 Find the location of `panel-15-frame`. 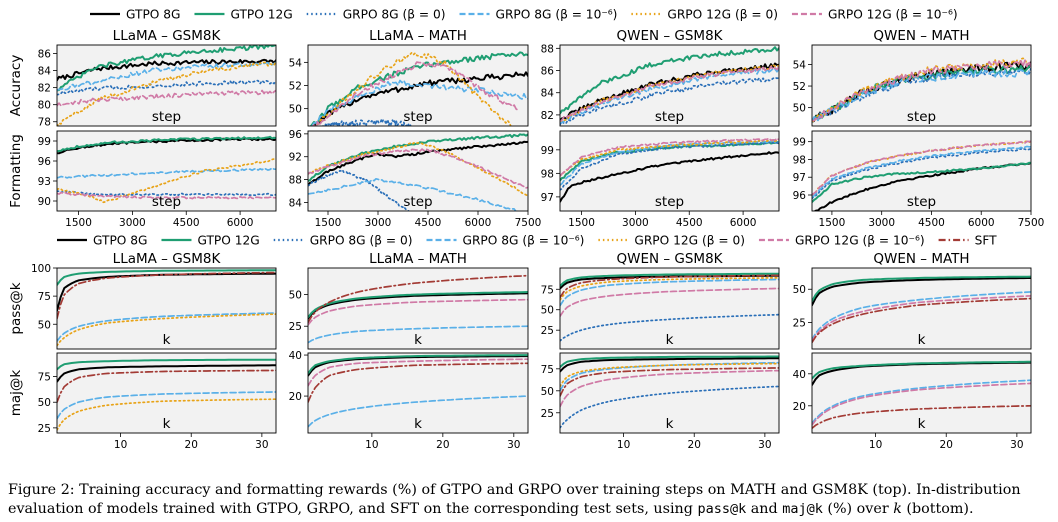

panel-15-frame is located at coordinates (669, 393).